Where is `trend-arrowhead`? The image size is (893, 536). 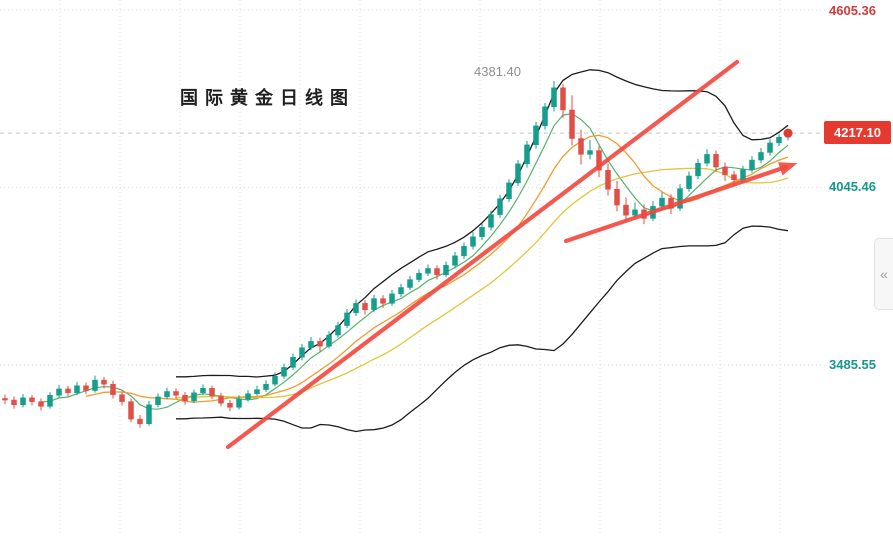 trend-arrowhead is located at coordinates (788, 169).